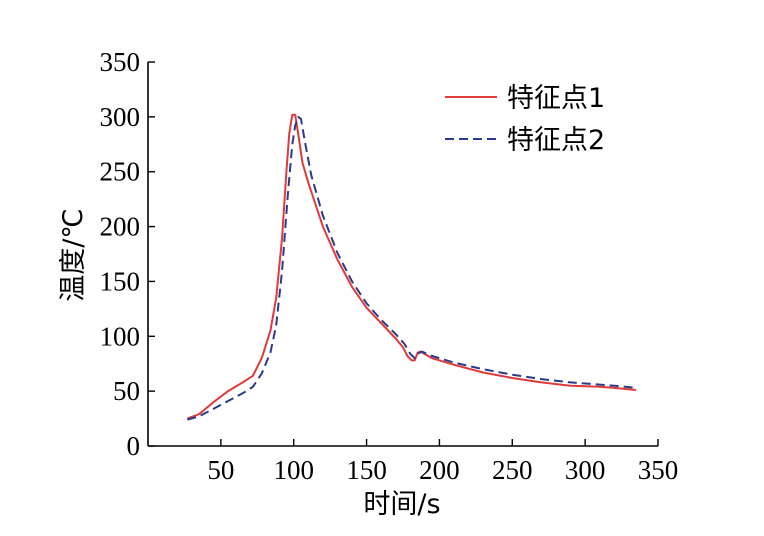 The height and width of the screenshot is (536, 764). Describe the element at coordinates (120, 281) in the screenshot. I see `y-tick-label: 150` at that location.